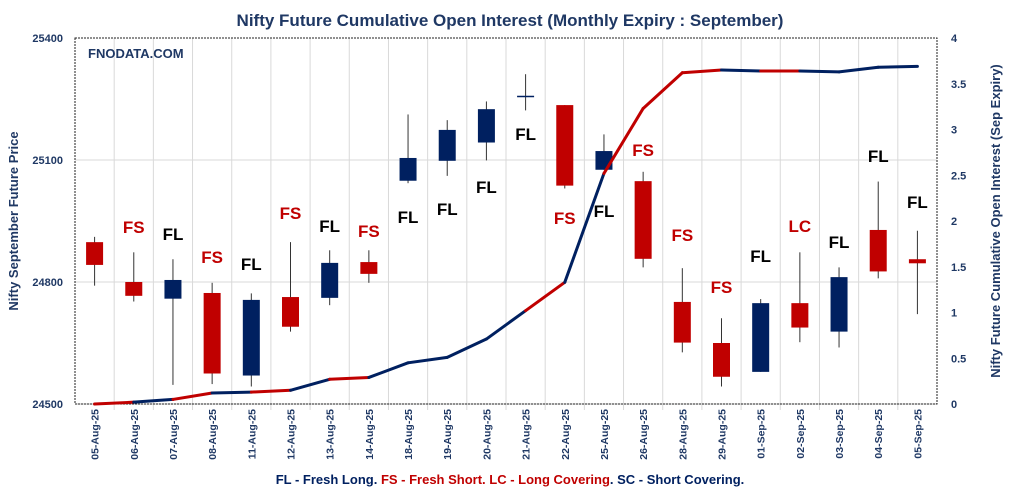 Image resolution: width=1024 pixels, height=497 pixels. What do you see at coordinates (409, 434) in the screenshot?
I see `x-tick-label: 18-Aug-25` at bounding box center [409, 434].